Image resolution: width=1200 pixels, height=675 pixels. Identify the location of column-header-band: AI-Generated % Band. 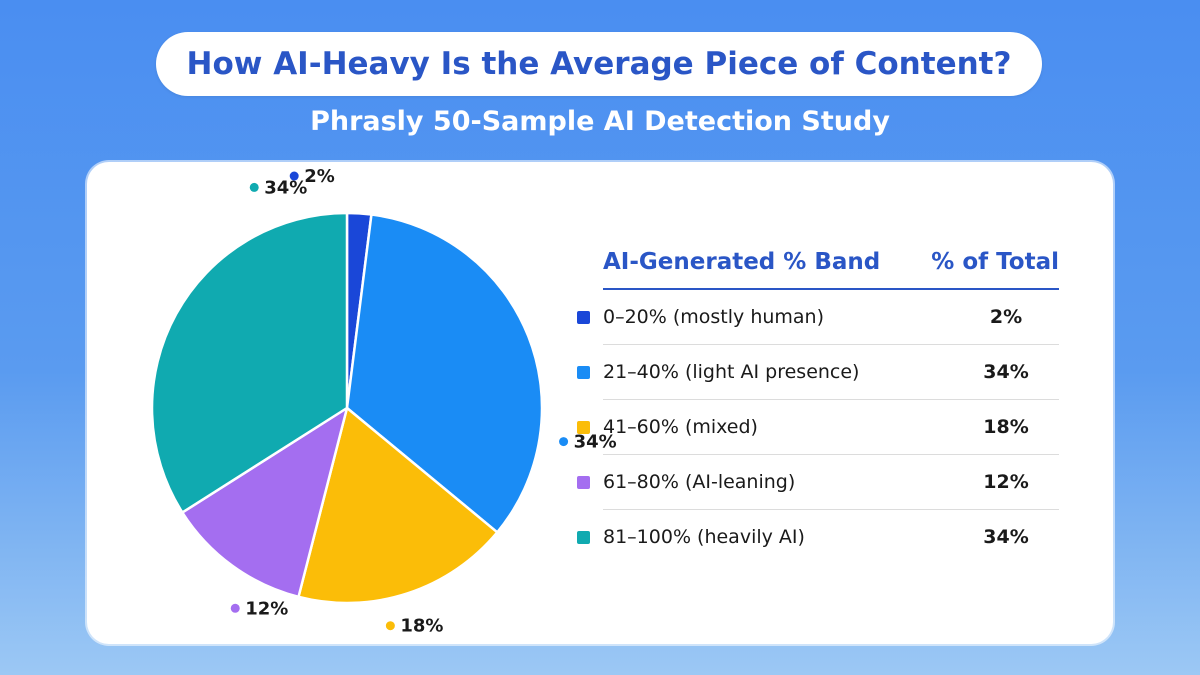
(742, 262).